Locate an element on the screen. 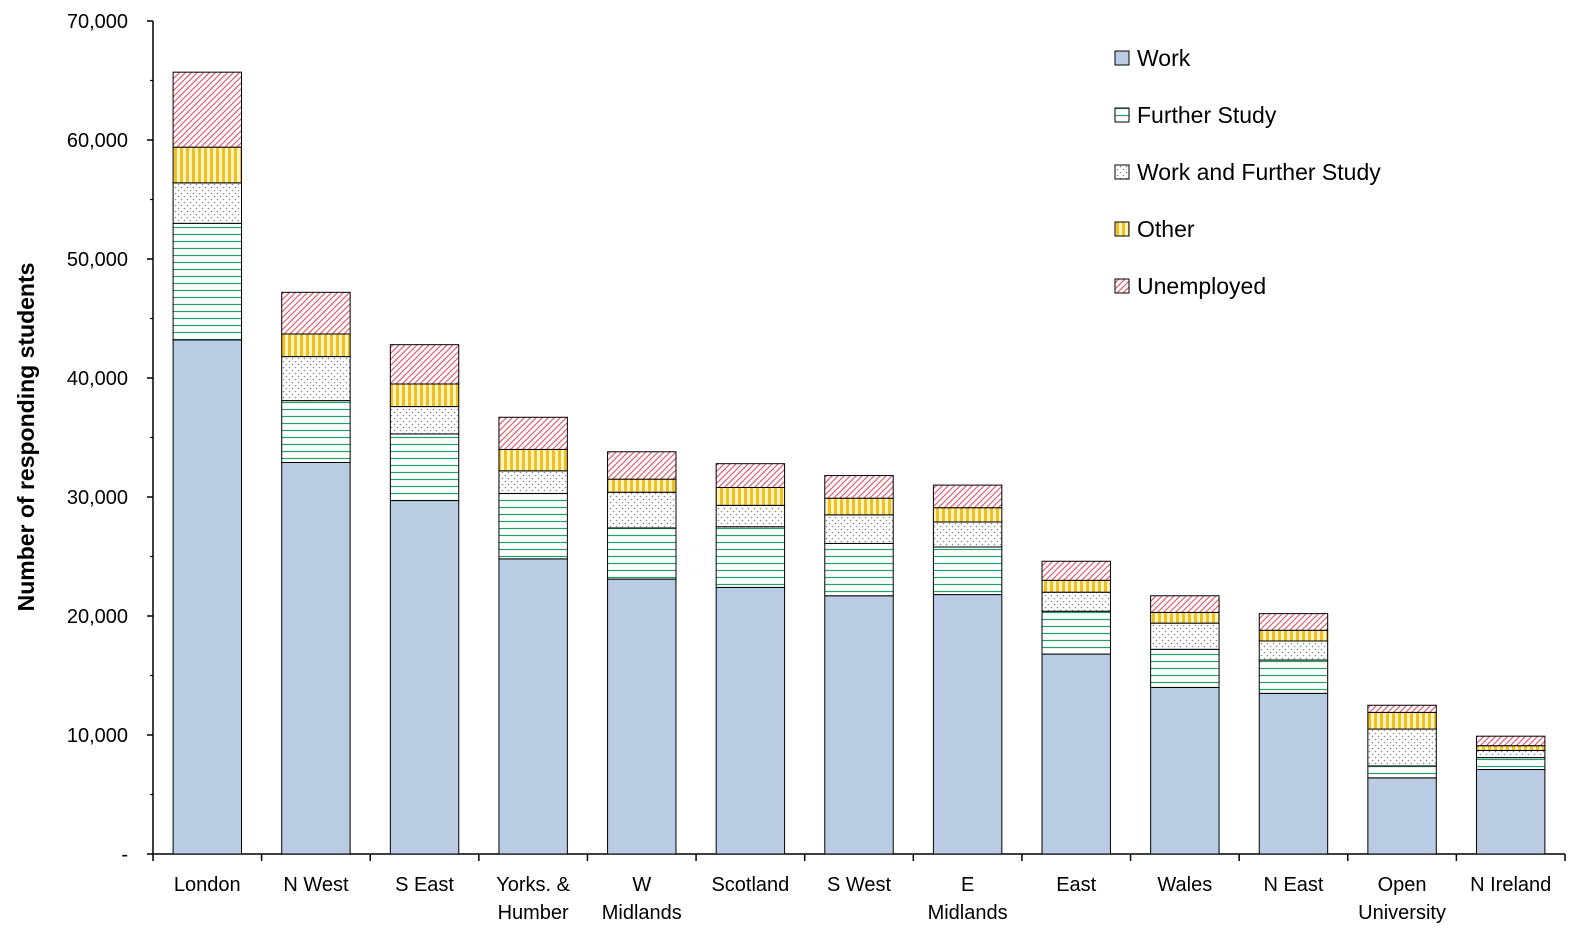  x-tick-label: London is located at coordinates (207, 885).